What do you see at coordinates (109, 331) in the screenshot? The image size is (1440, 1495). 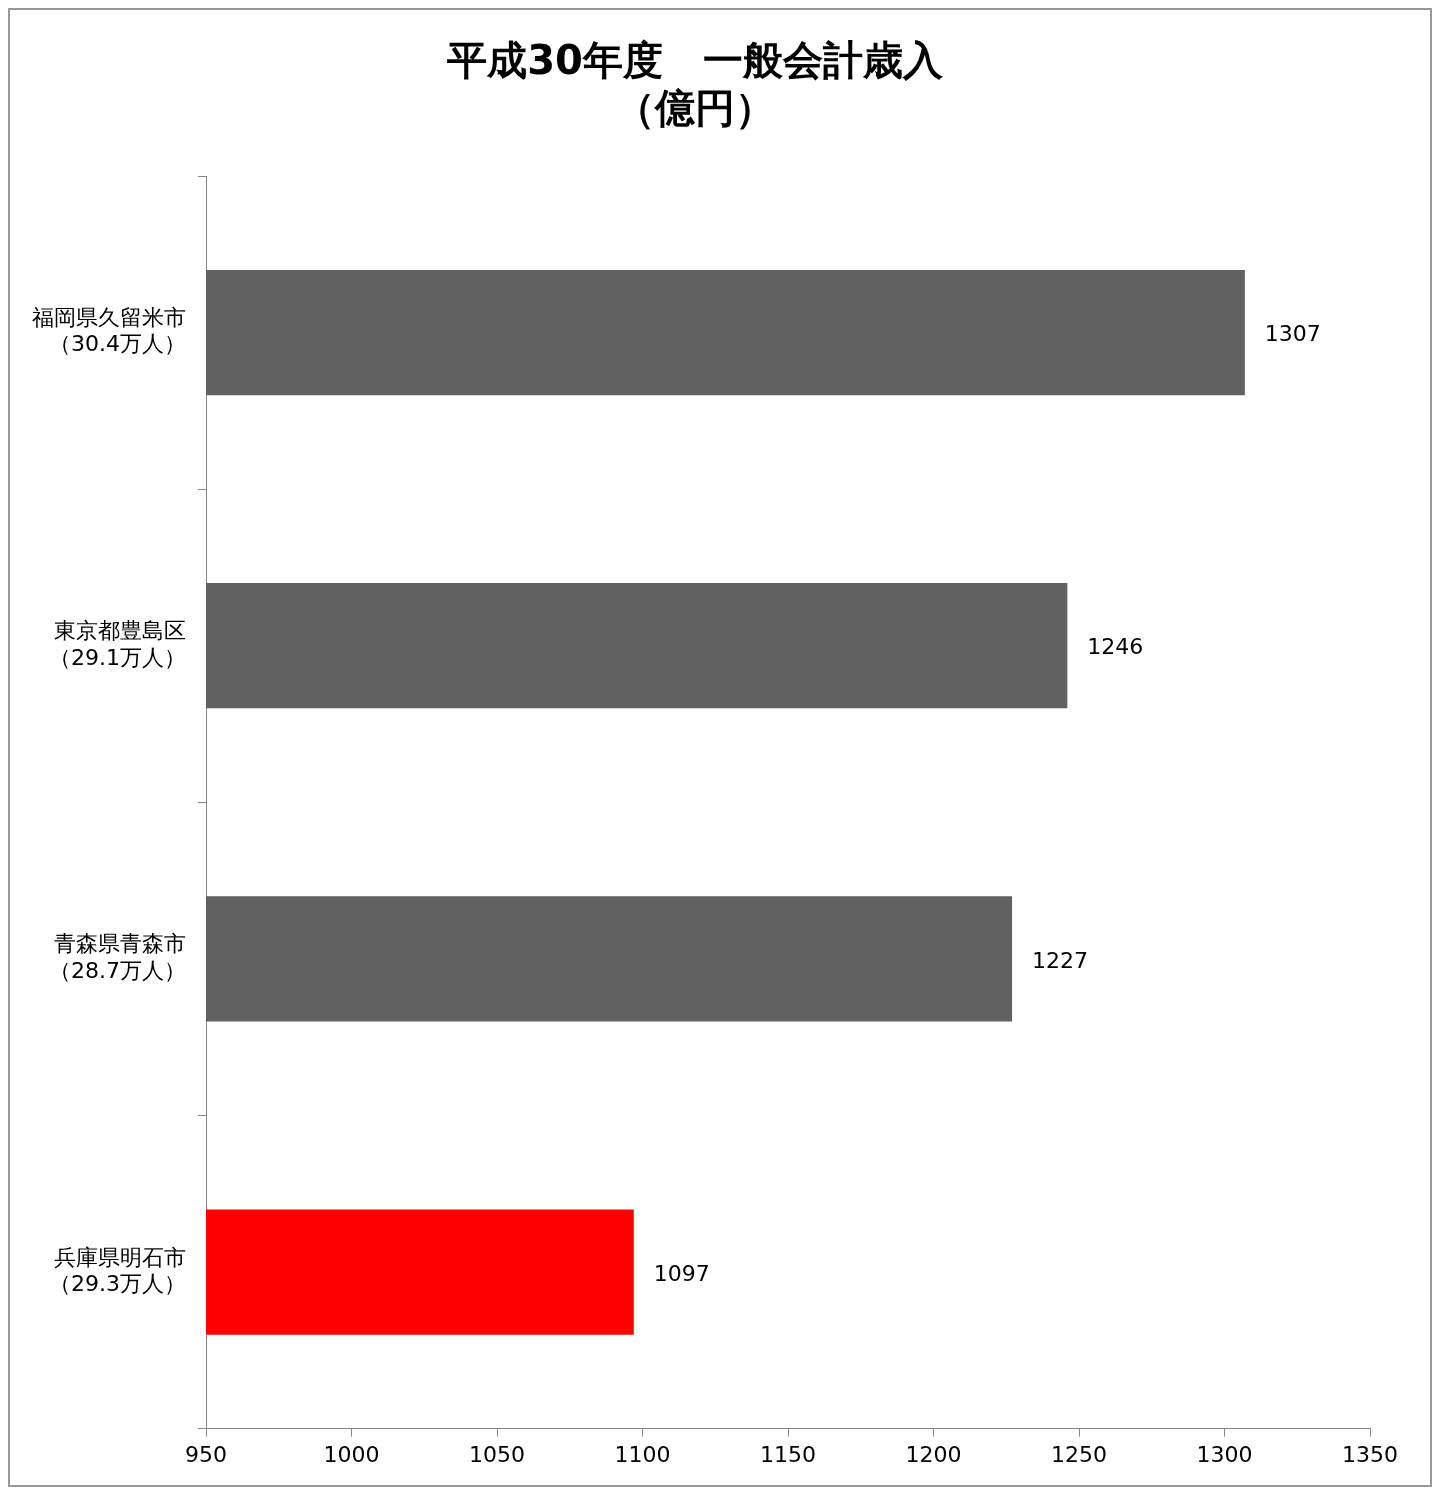 I see `y-tick-label: 福岡県久留米市（30.4万人）` at bounding box center [109, 331].